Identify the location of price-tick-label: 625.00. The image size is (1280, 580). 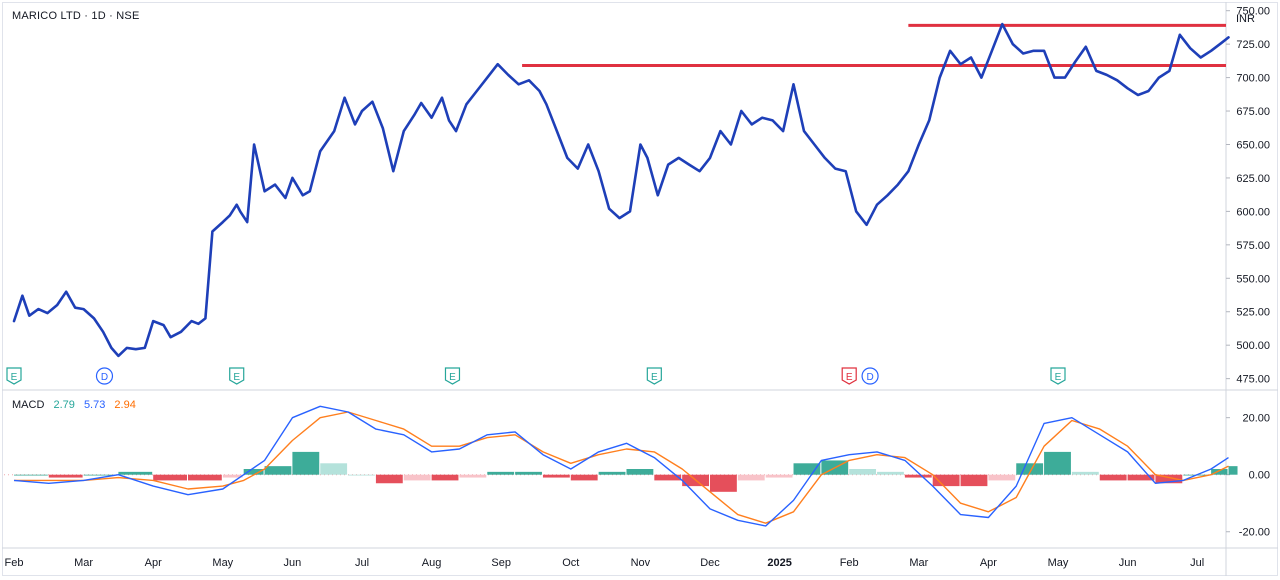
(1253, 179).